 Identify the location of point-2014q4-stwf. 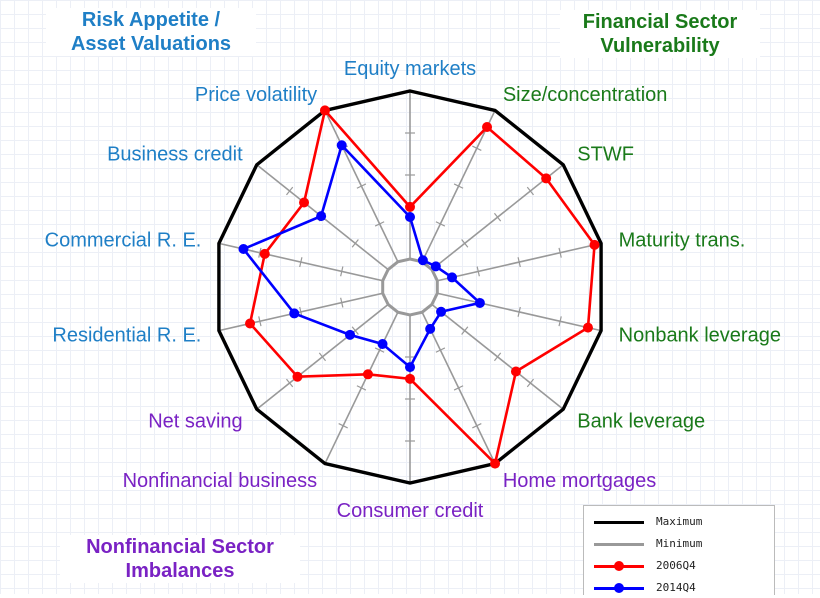
(435, 266).